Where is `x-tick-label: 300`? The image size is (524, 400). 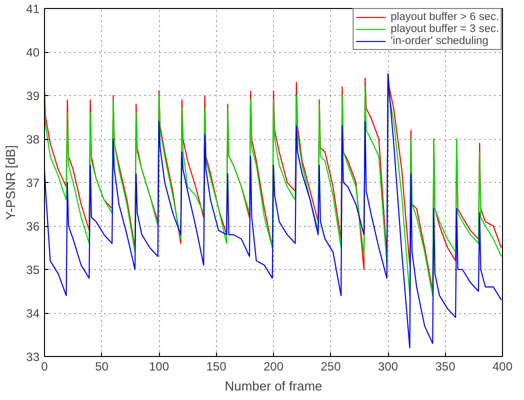 x-tick-label: 300 is located at coordinates (388, 367).